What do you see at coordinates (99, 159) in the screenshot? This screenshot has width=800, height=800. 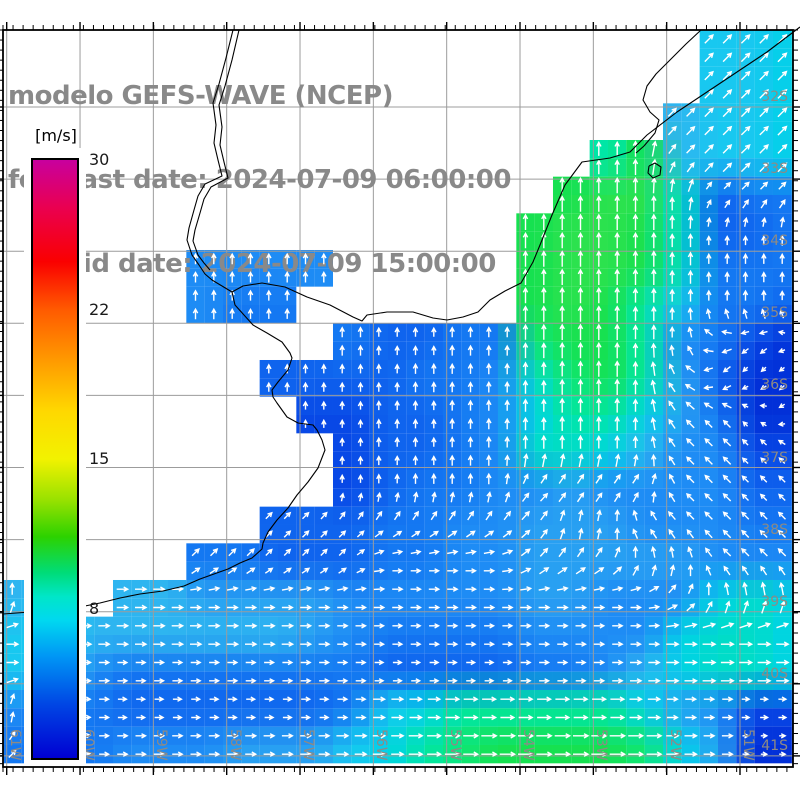 I see `colorbar-tick-30: 30` at bounding box center [99, 159].